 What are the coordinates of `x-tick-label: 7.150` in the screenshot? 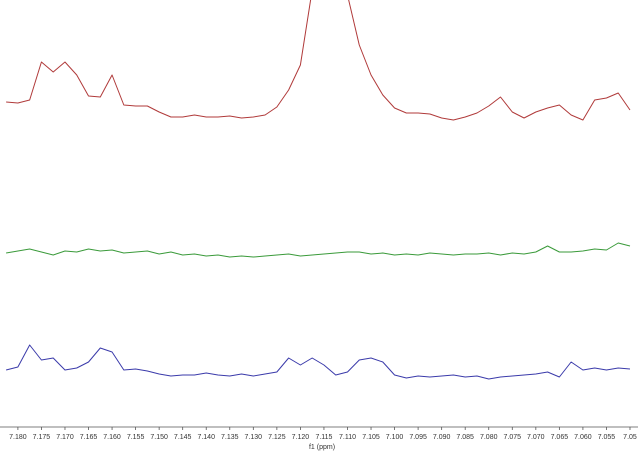 It's located at (159, 437).